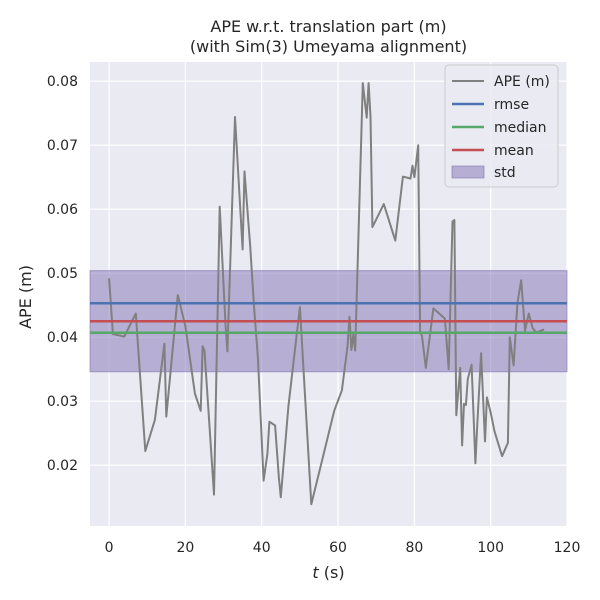 The width and height of the screenshot is (600, 600). I want to click on legend-label-mean: mean, so click(514, 151).